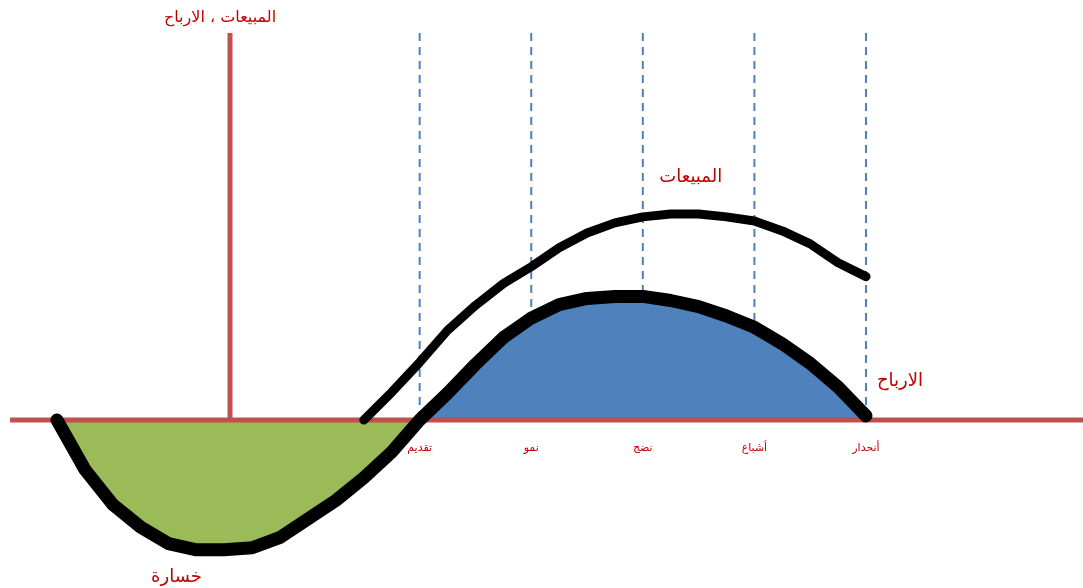 The image size is (1083, 588). Describe the element at coordinates (754, 447) in the screenshot. I see `x-tick-label: أشباع` at that location.